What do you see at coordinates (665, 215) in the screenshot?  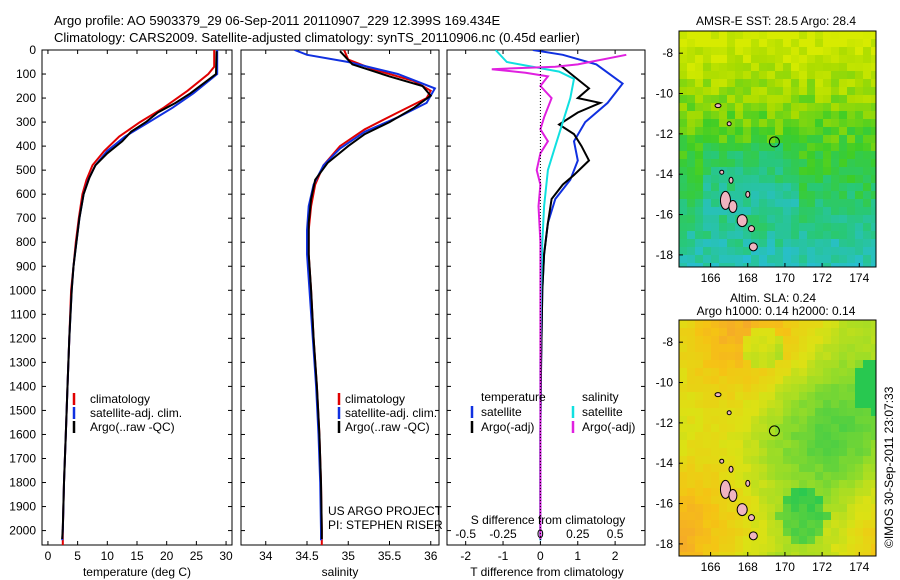 I see `lat-tick-label: -16` at bounding box center [665, 215].